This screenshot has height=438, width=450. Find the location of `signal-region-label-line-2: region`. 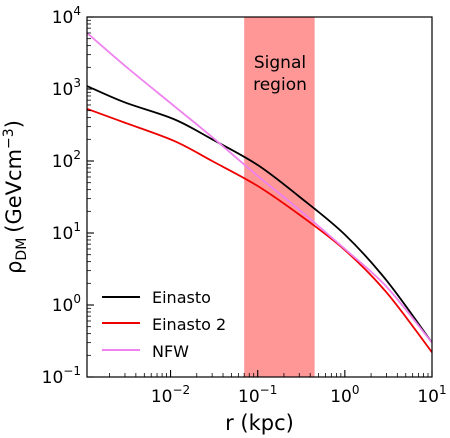

signal-region-label-line-2: region is located at coordinates (280, 85).